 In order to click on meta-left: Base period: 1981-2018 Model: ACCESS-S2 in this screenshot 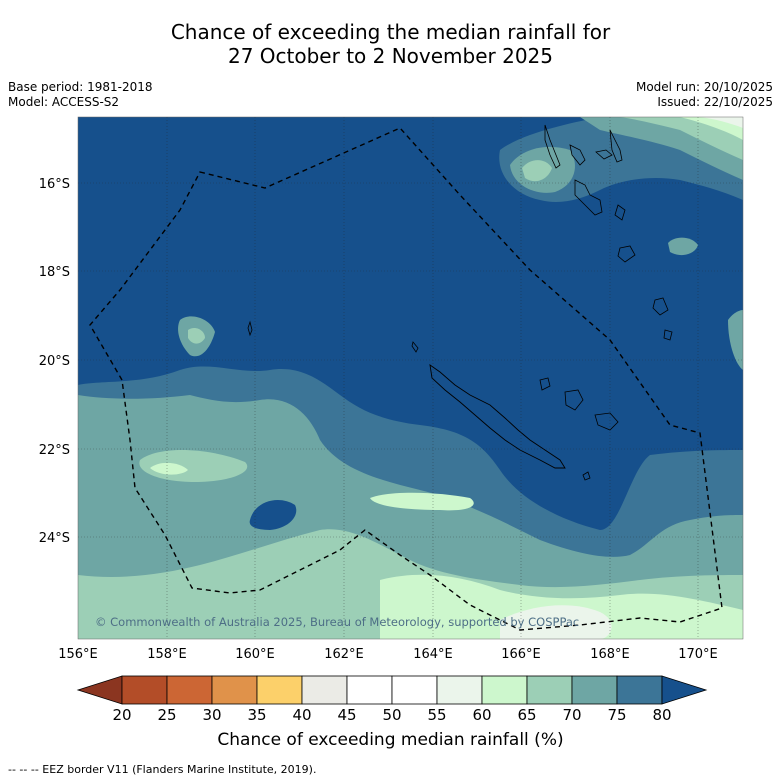, I will do `click(80, 95)`.